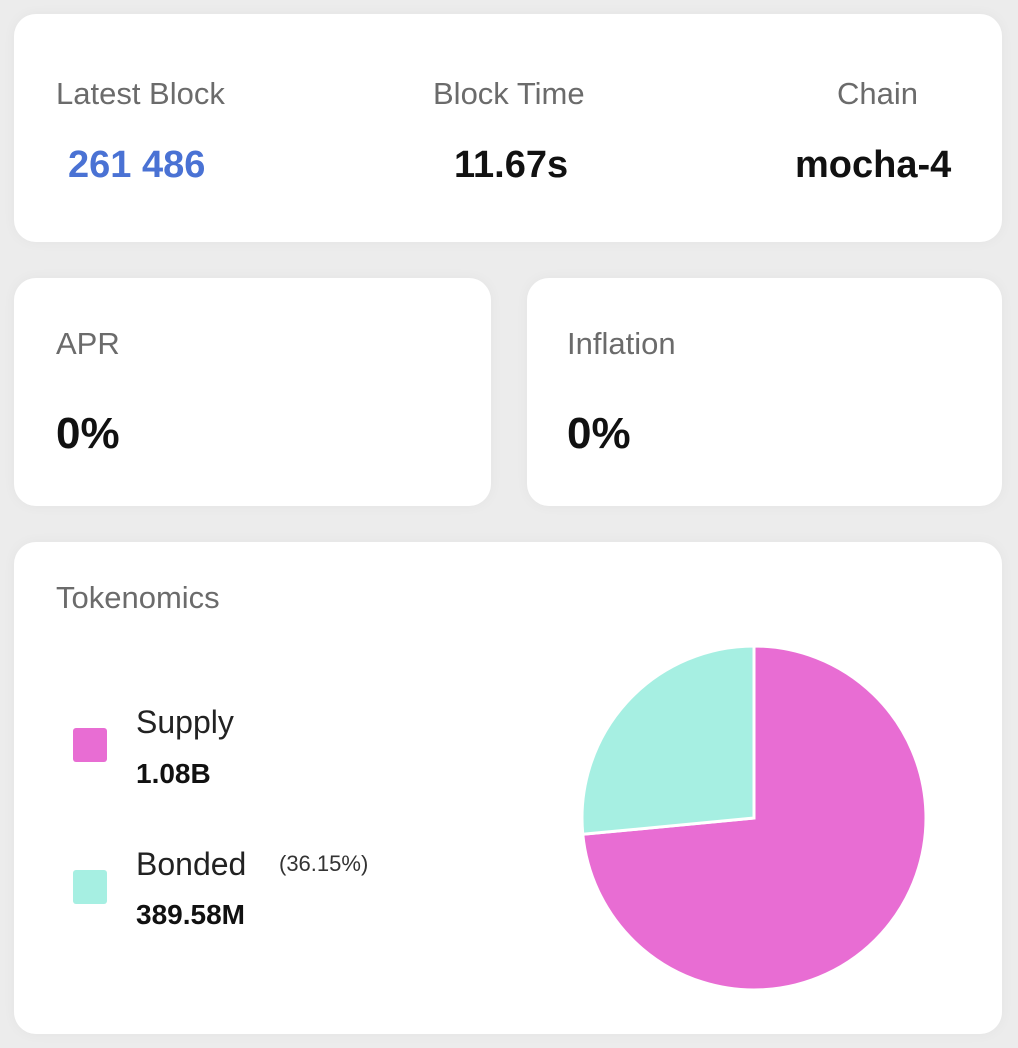 The width and height of the screenshot is (1018, 1048). What do you see at coordinates (138, 597) in the screenshot?
I see `tokenomics-title: Tokenomics` at bounding box center [138, 597].